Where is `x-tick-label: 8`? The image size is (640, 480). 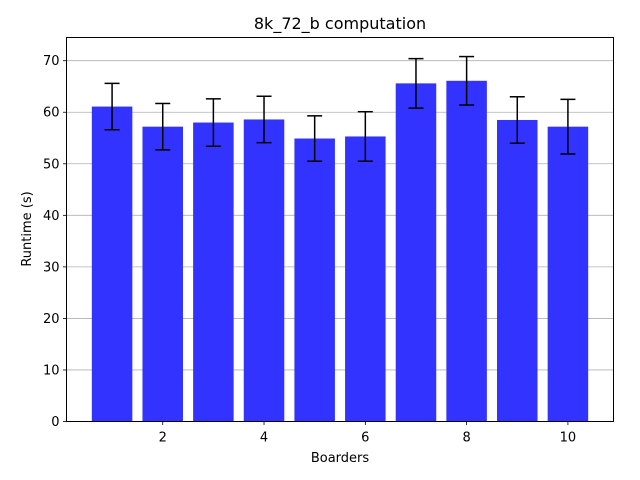
x-tick-label: 8 is located at coordinates (466, 438).